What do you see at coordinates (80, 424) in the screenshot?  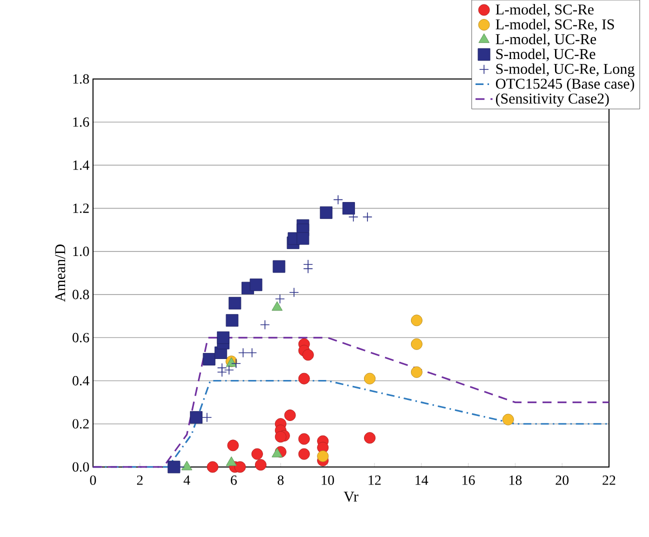 I see `y-tick-label: 0.2` at bounding box center [80, 424].